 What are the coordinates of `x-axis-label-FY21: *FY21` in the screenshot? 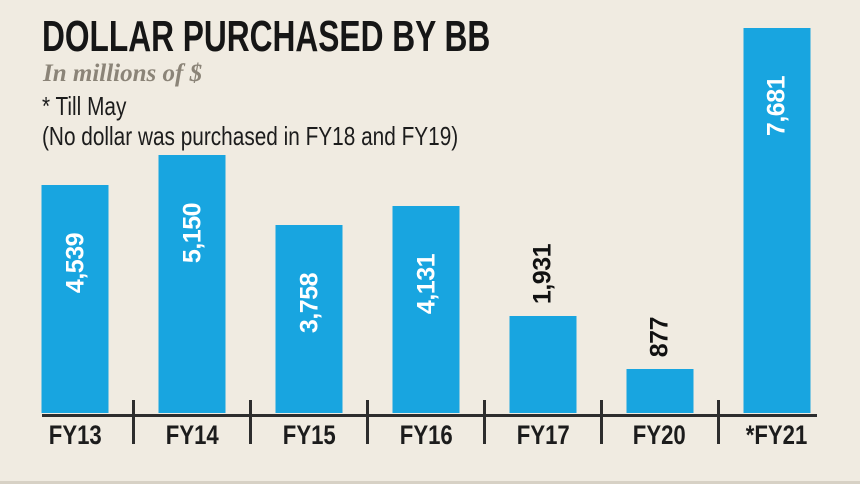 It's located at (776, 435).